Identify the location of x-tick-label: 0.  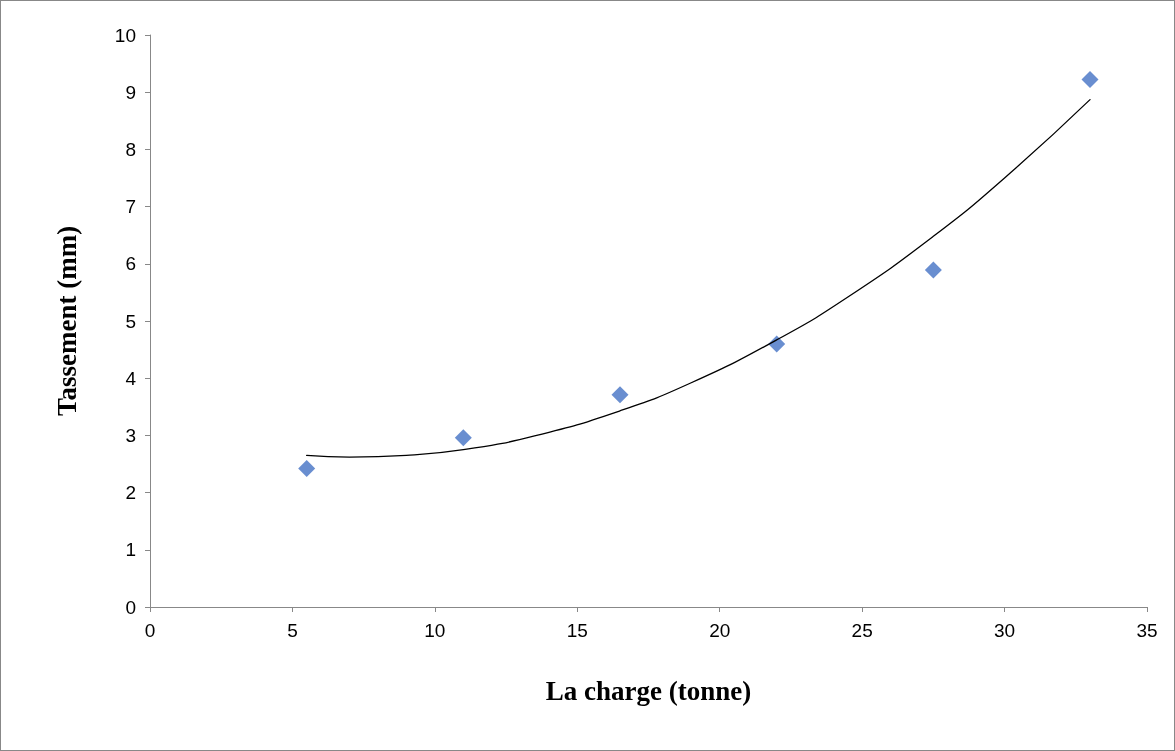
(150, 630).